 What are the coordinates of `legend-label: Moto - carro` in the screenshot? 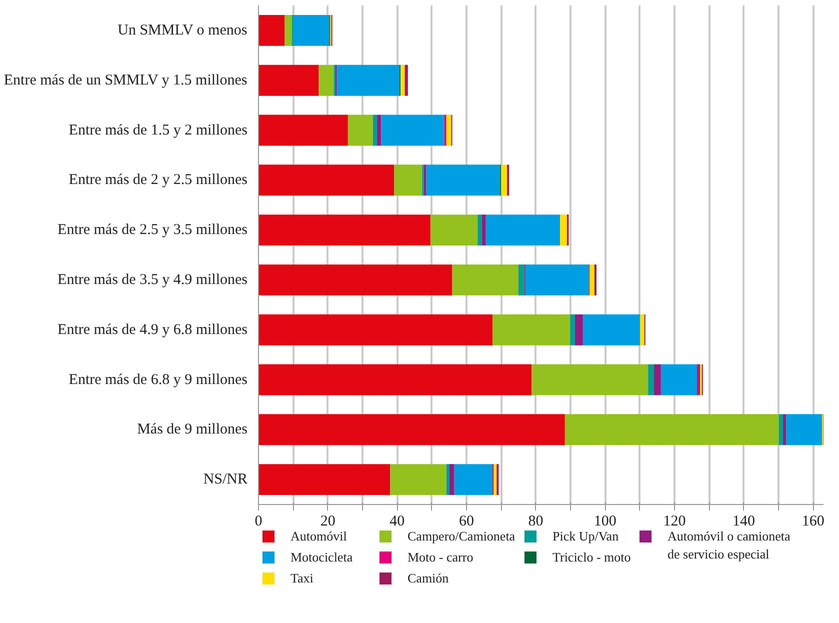 It's located at (441, 557).